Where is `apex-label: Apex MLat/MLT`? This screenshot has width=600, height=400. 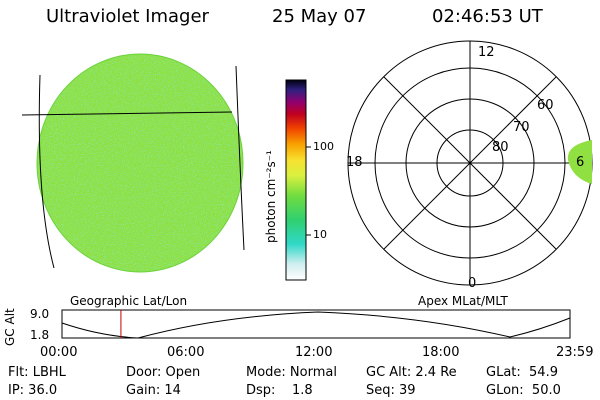 apex-label: Apex MLat/MLT is located at coordinates (463, 301).